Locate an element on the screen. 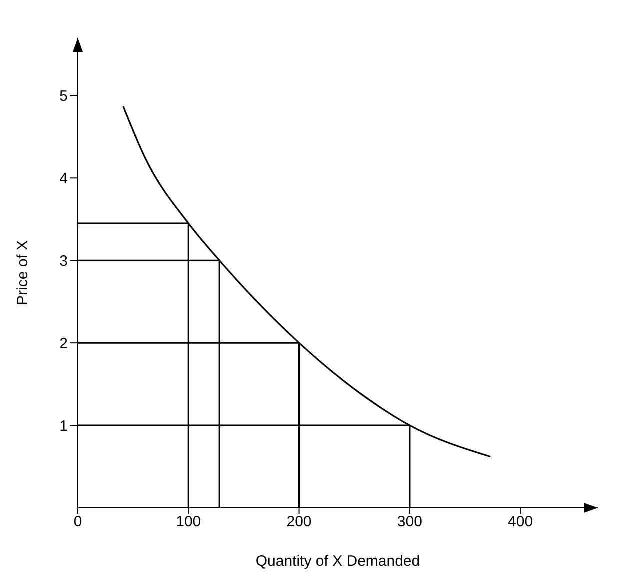 This screenshot has width=638, height=586. y-tick-label: 4 is located at coordinates (64, 179).